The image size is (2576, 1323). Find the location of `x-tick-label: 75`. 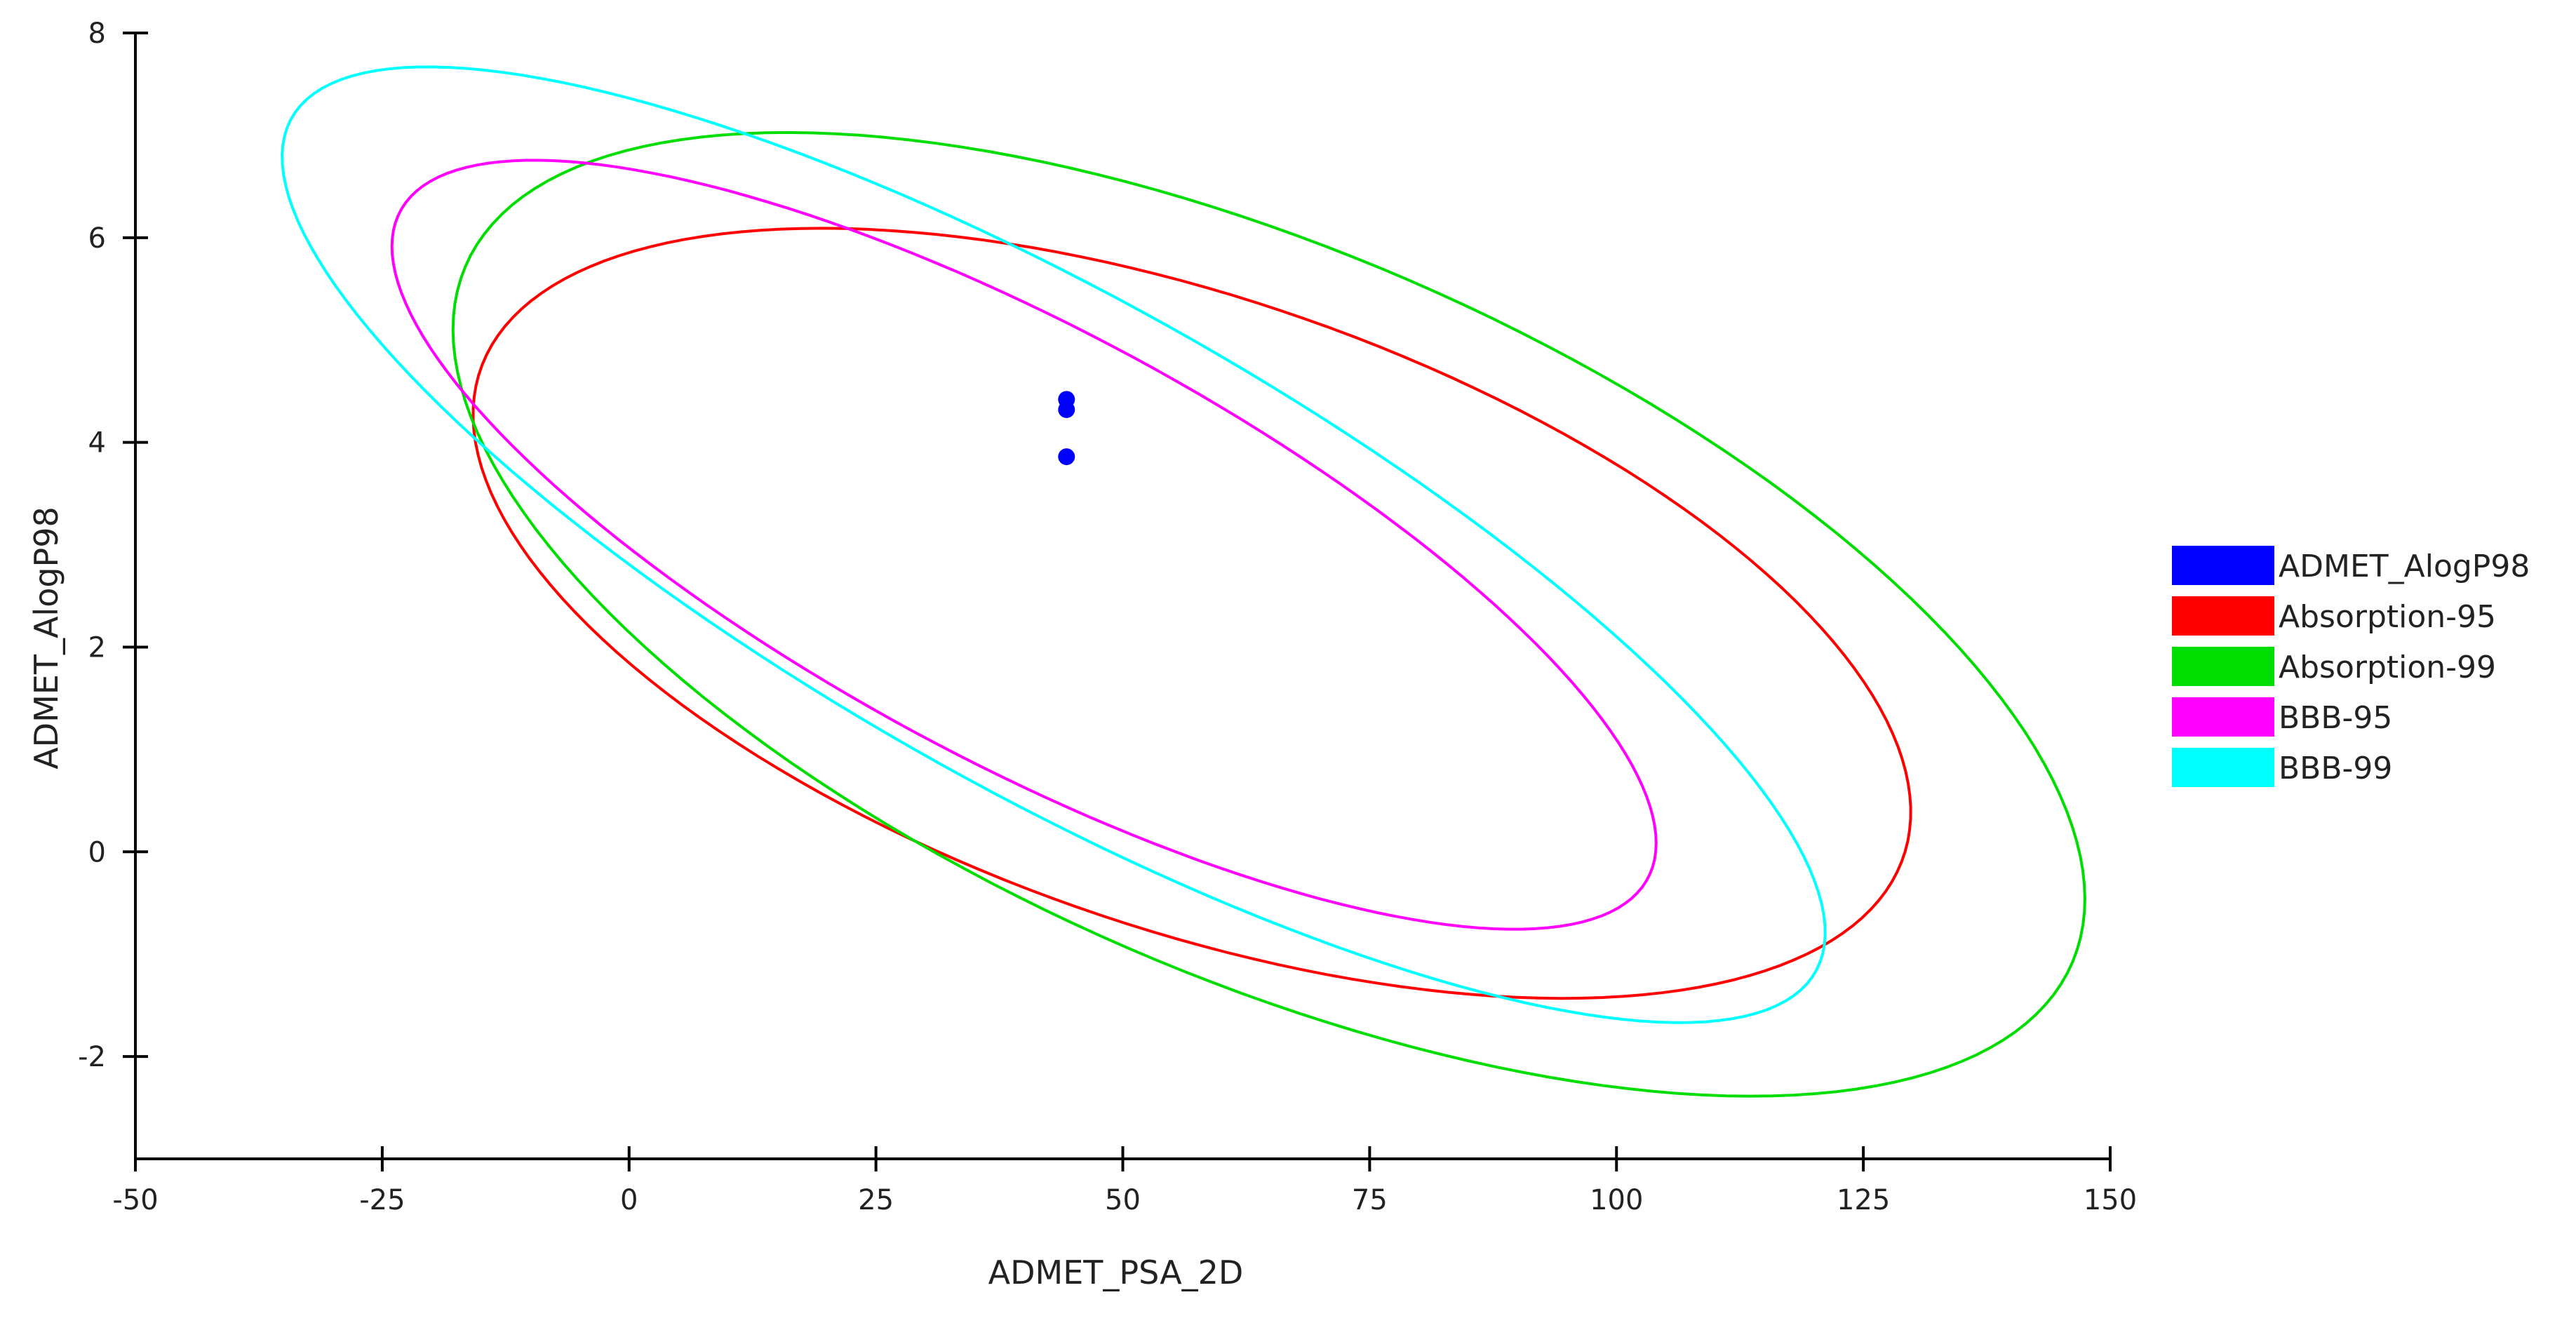

x-tick-label: 75 is located at coordinates (1370, 1200).